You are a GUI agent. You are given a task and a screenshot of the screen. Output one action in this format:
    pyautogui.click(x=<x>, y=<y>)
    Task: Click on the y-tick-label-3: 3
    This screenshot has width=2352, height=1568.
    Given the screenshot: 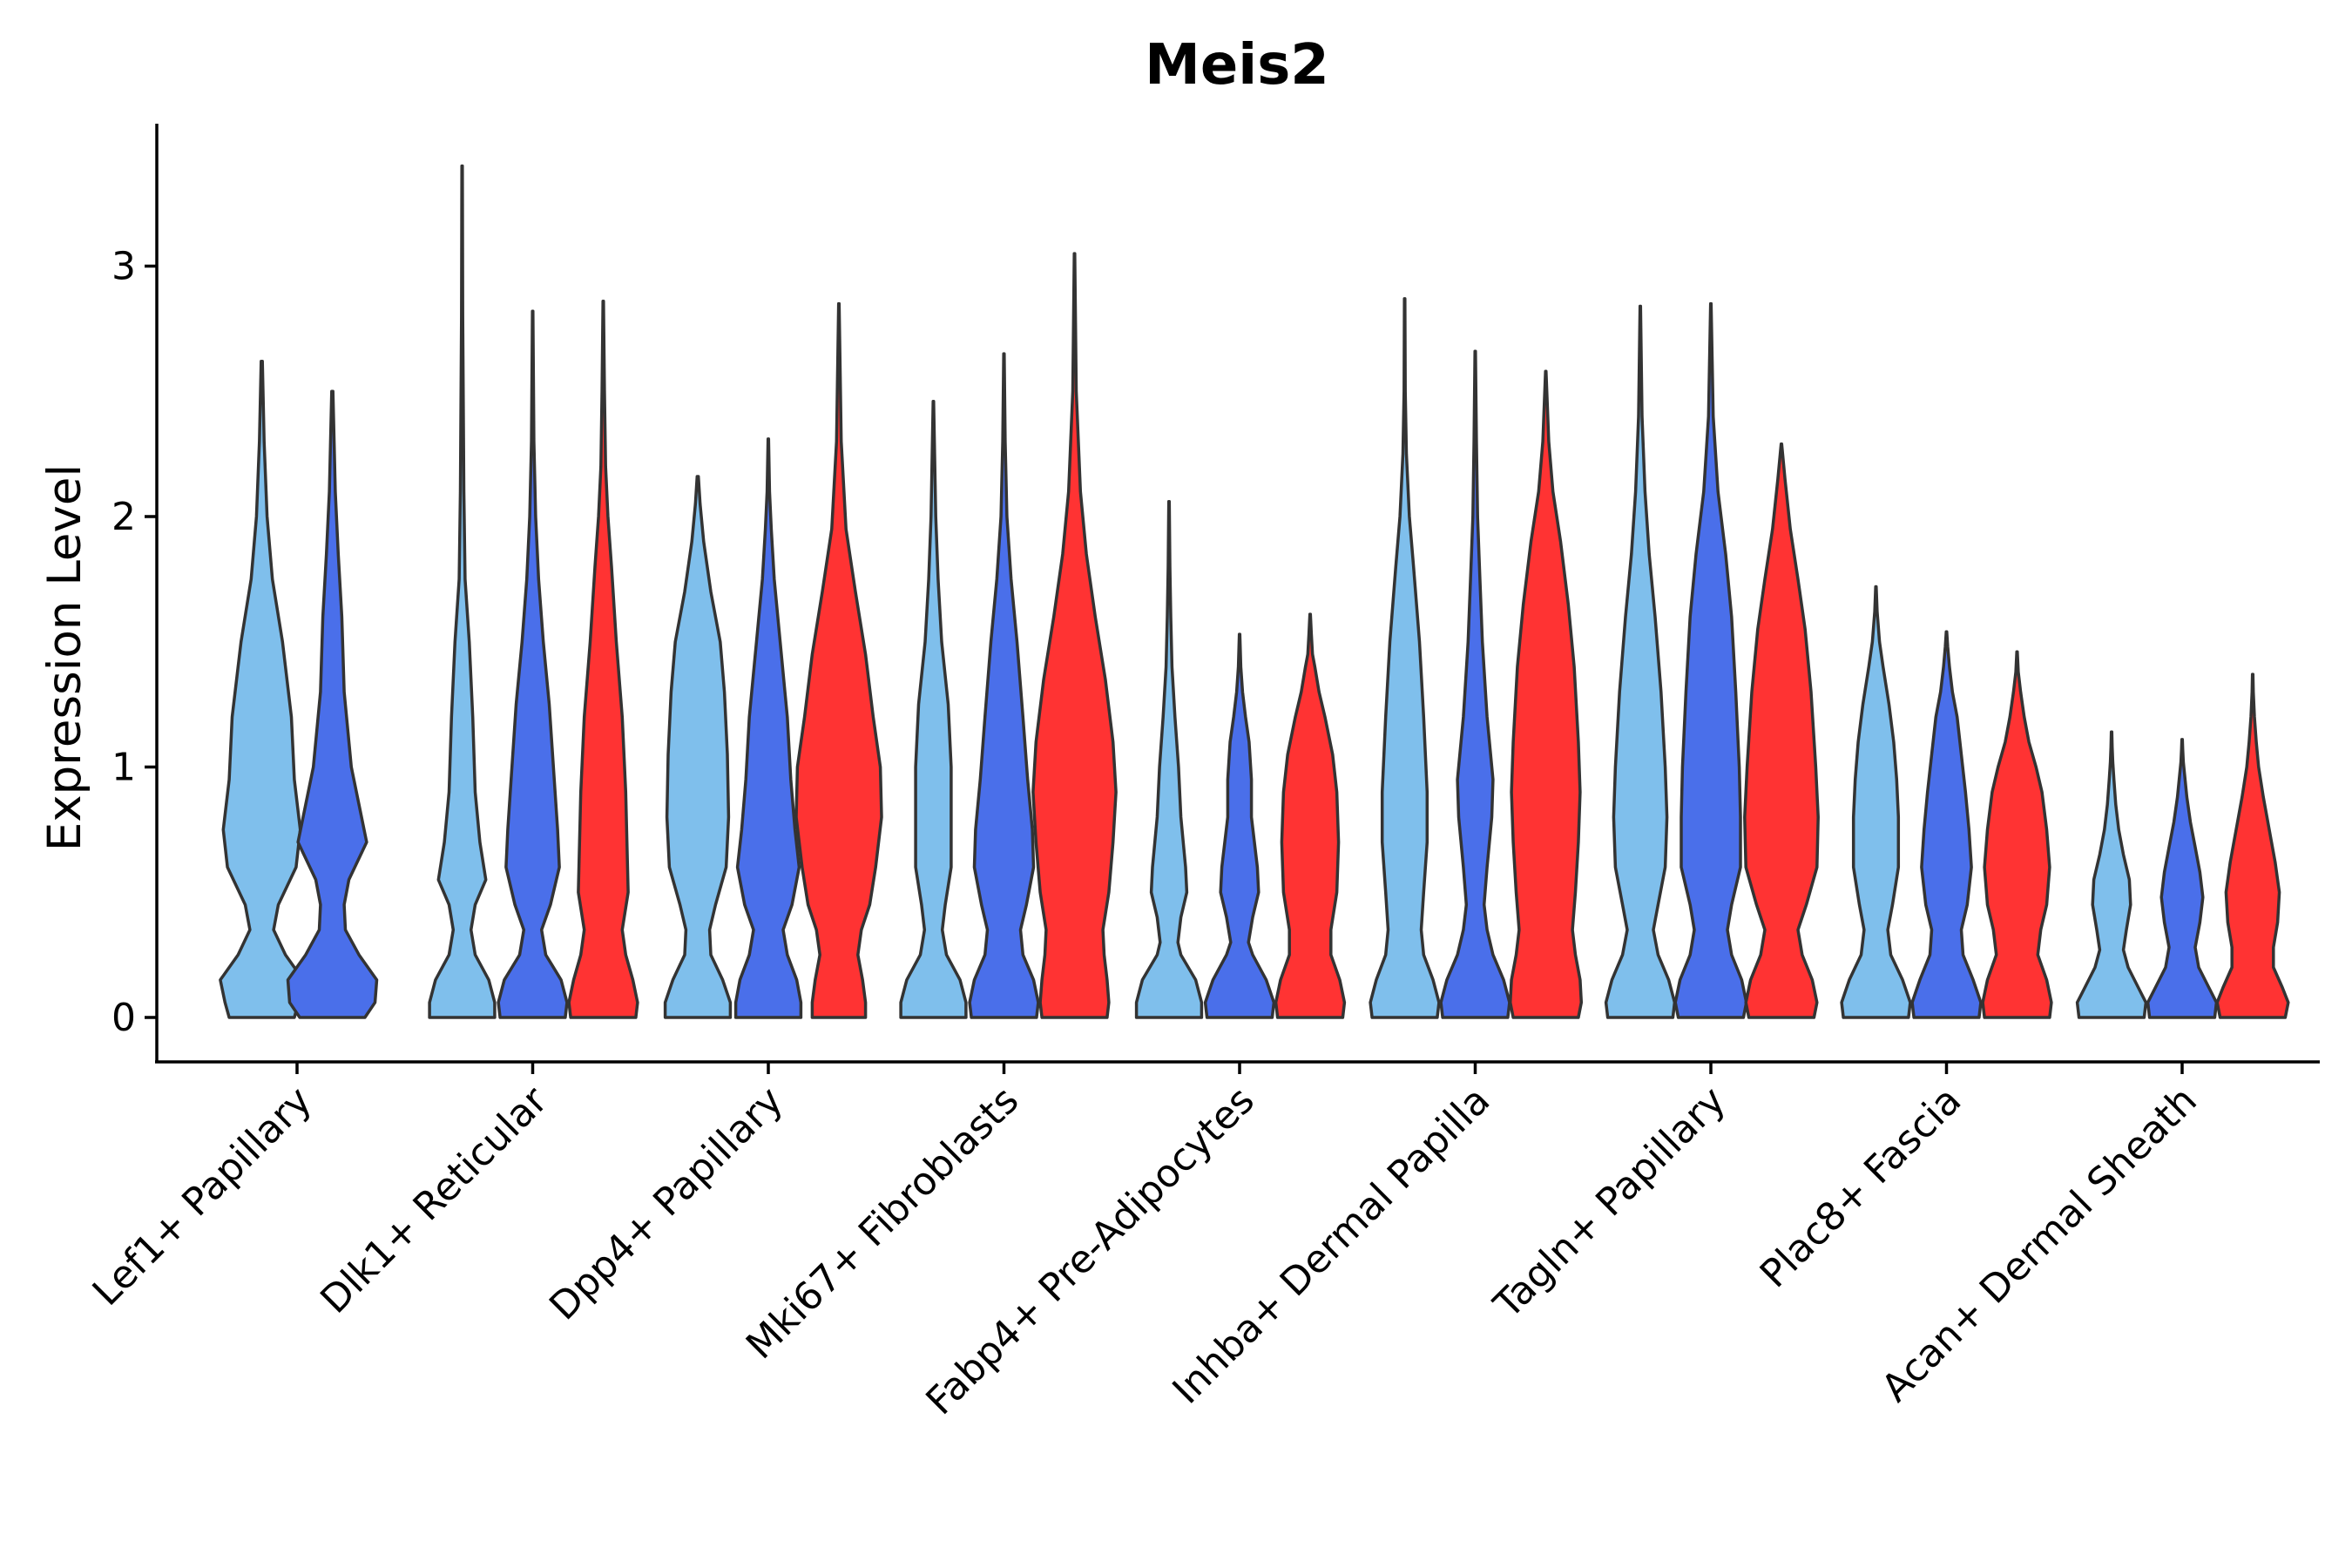 What is the action you would take?
    pyautogui.click(x=124, y=267)
    